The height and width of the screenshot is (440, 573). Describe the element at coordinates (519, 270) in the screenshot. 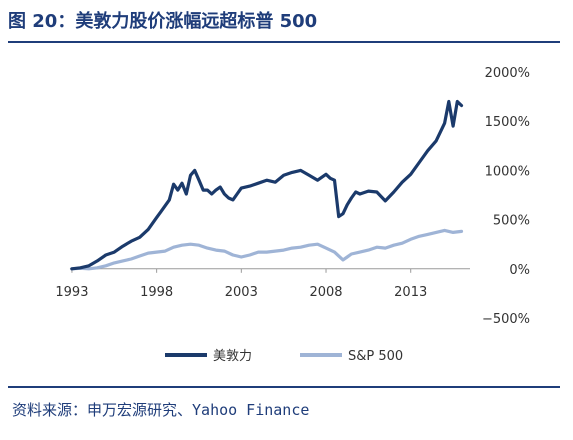

I see `y-tick-label: 0%` at that location.